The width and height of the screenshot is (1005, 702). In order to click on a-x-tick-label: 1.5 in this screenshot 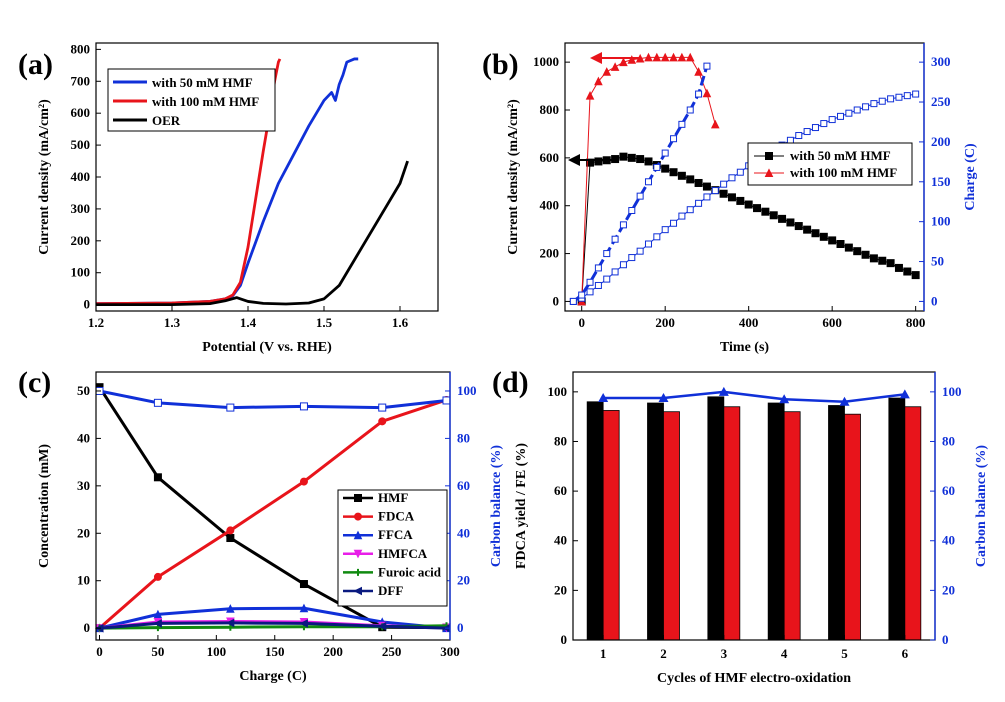, I will do `click(324, 322)`.